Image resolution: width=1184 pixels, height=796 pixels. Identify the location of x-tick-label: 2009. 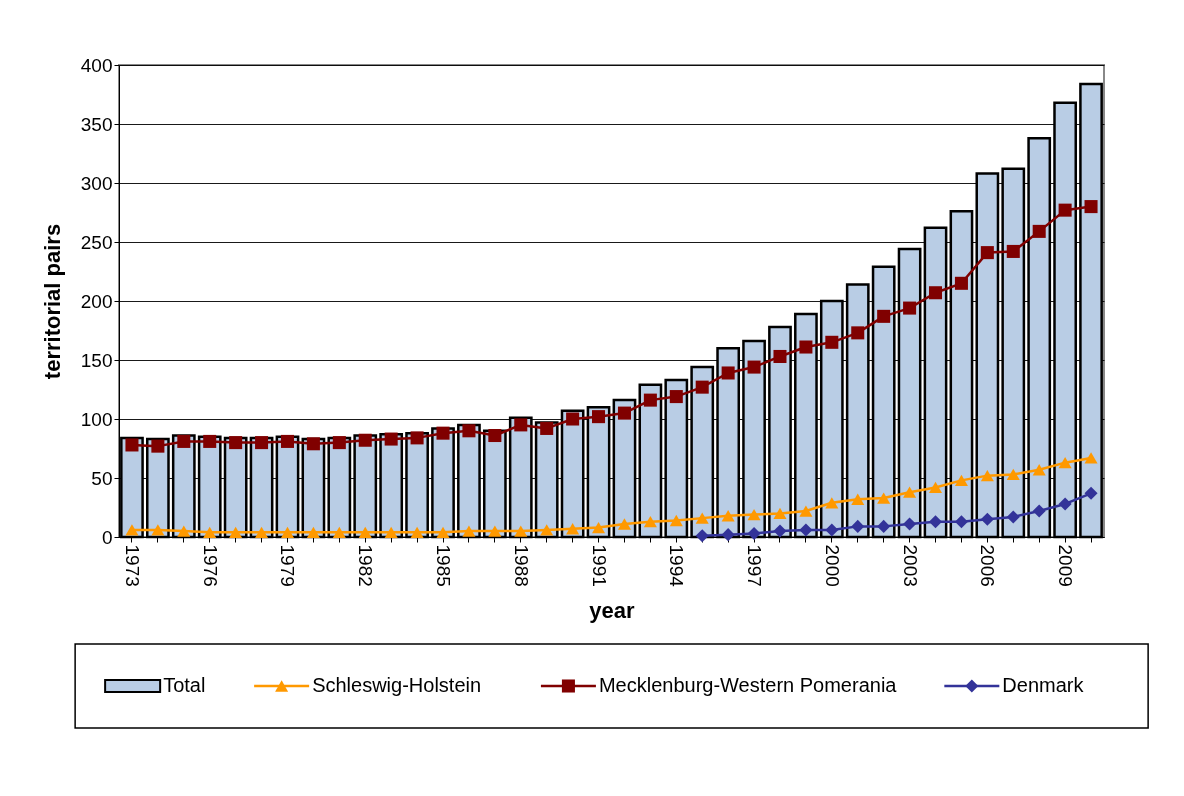
(1066, 565).